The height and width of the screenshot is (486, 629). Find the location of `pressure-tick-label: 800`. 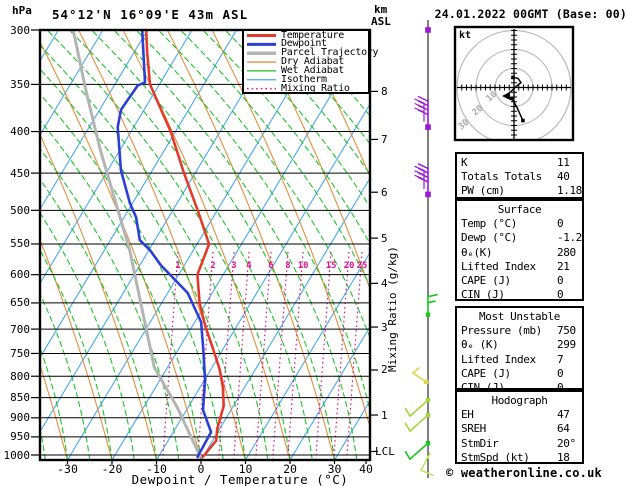

pressure-tick-label: 800 is located at coordinates (20, 376).